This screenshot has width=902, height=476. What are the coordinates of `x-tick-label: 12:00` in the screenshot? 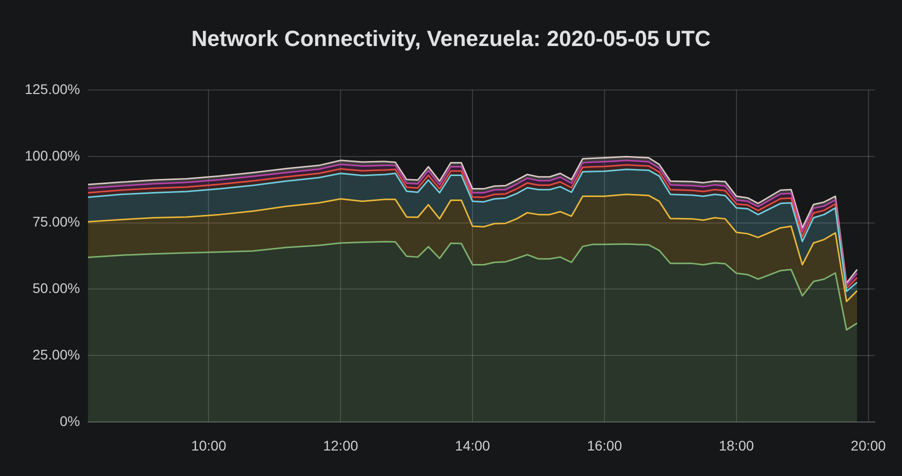 It's located at (340, 445).